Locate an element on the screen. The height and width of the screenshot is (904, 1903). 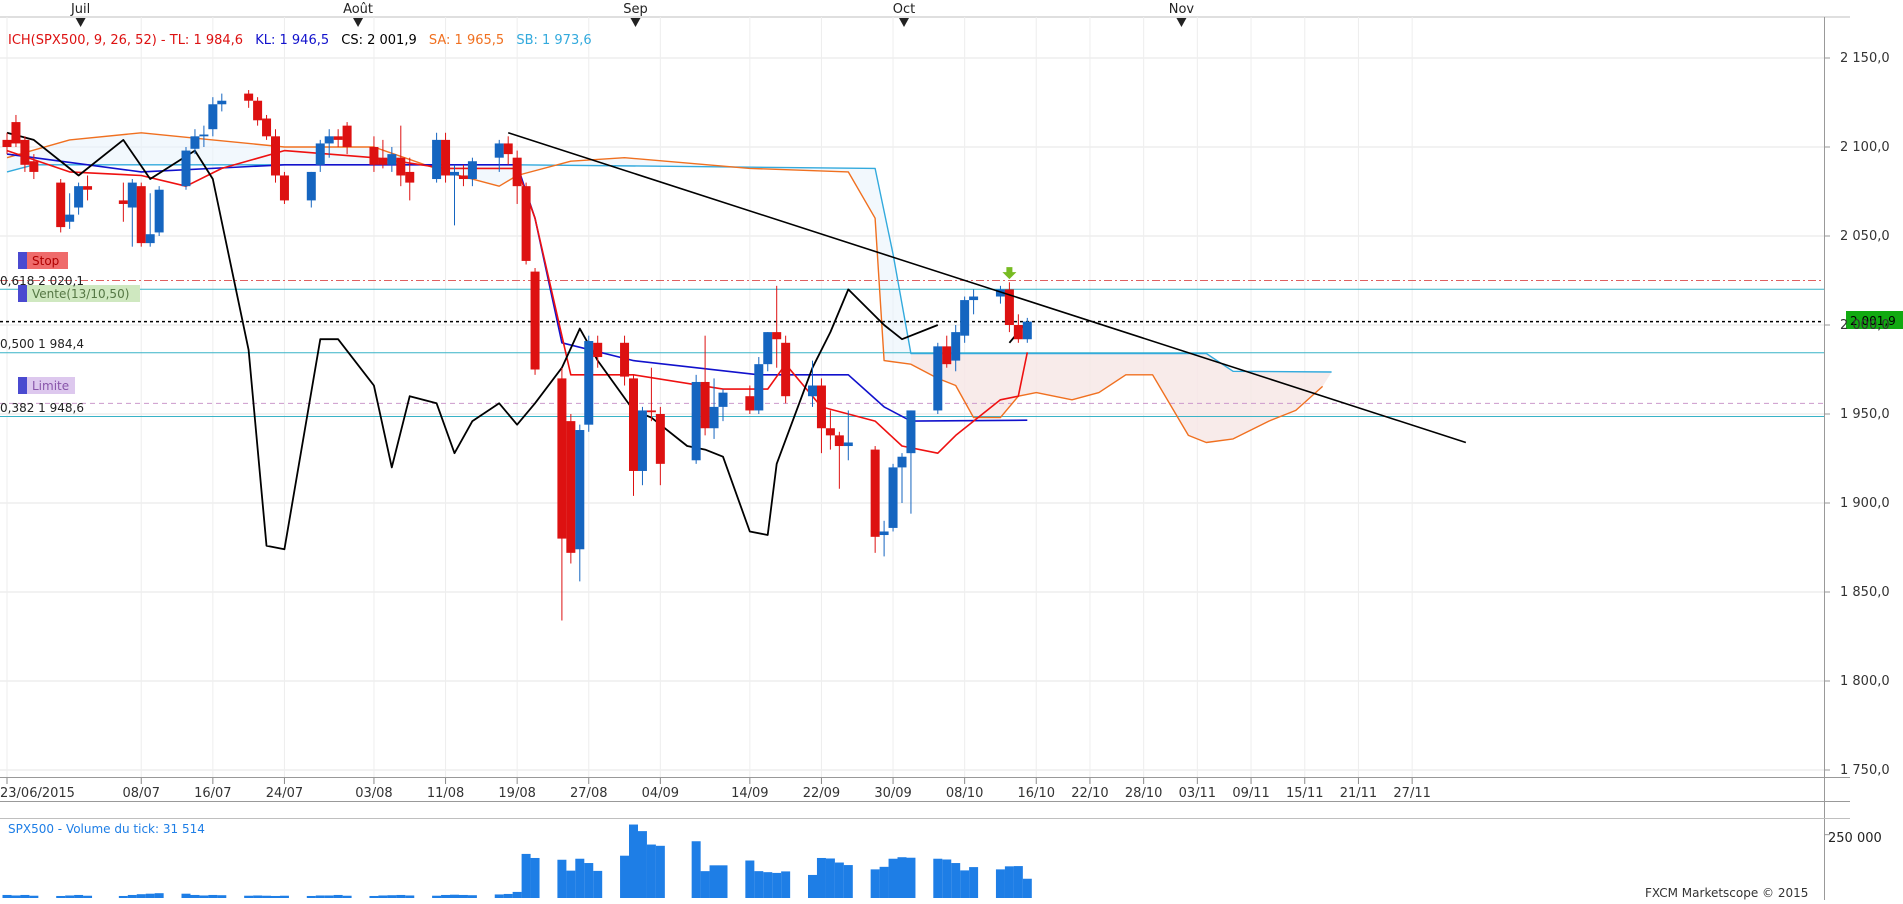
price-tick-label: 1 850,0 is located at coordinates (1865, 592).